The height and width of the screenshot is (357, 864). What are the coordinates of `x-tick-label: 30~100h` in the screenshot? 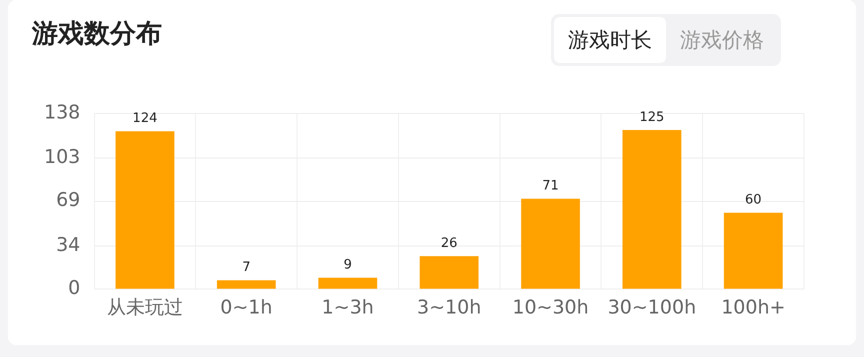 It's located at (652, 307).